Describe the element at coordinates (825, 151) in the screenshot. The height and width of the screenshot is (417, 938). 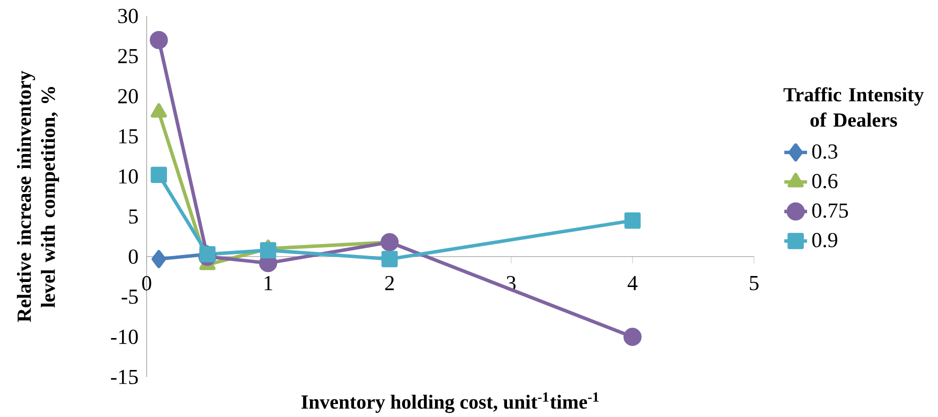
I see `legend-label: 0.3` at that location.